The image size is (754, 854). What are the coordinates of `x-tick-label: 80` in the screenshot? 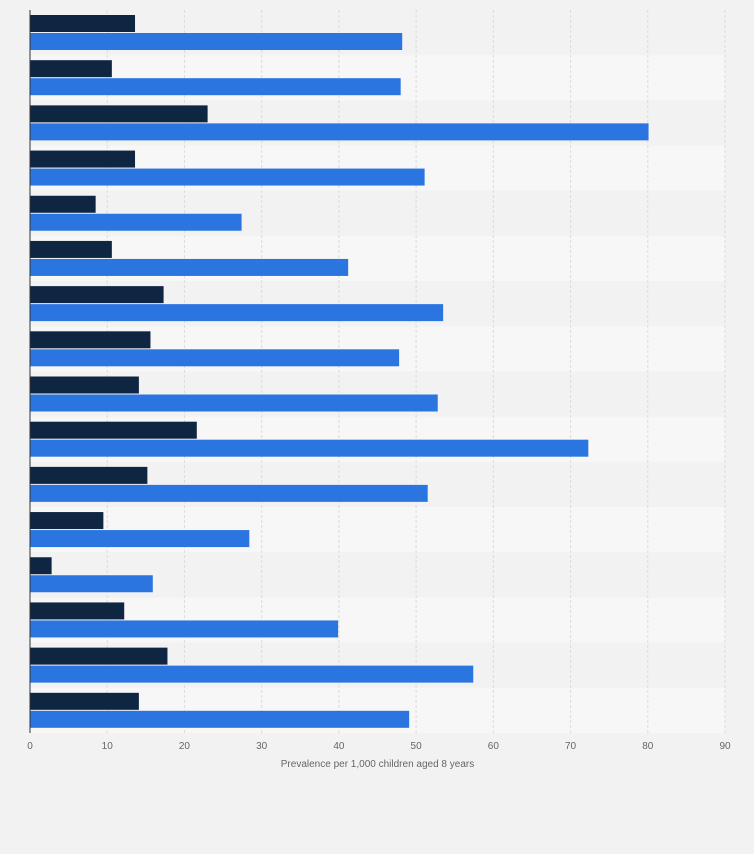 It's located at (648, 746).